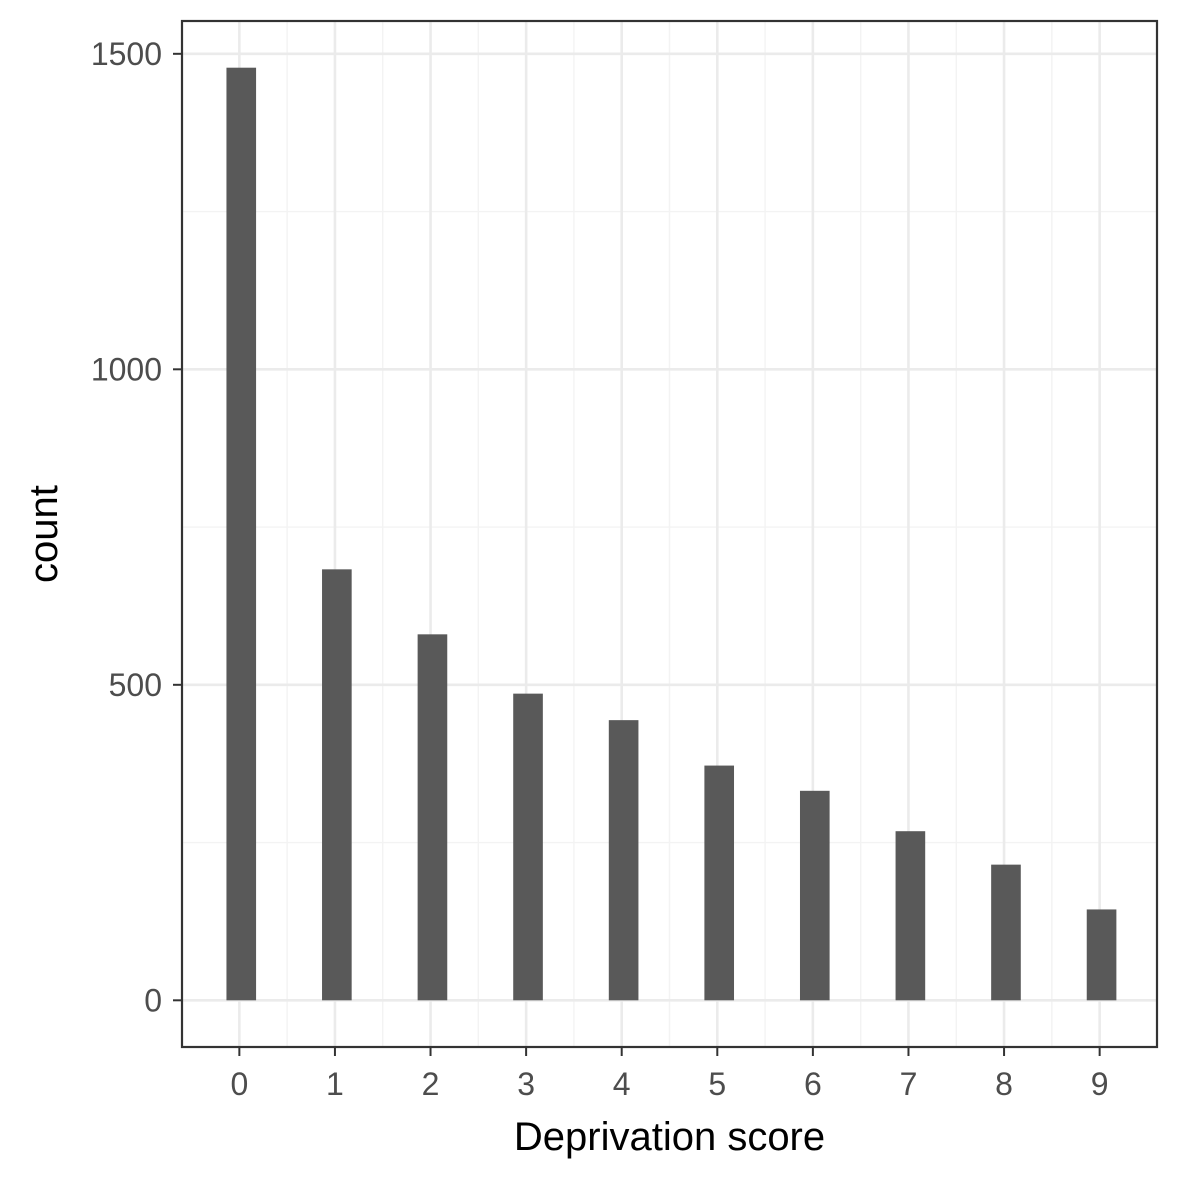 This screenshot has height=1181, width=1181. I want to click on x-tick-label: 6, so click(813, 1084).